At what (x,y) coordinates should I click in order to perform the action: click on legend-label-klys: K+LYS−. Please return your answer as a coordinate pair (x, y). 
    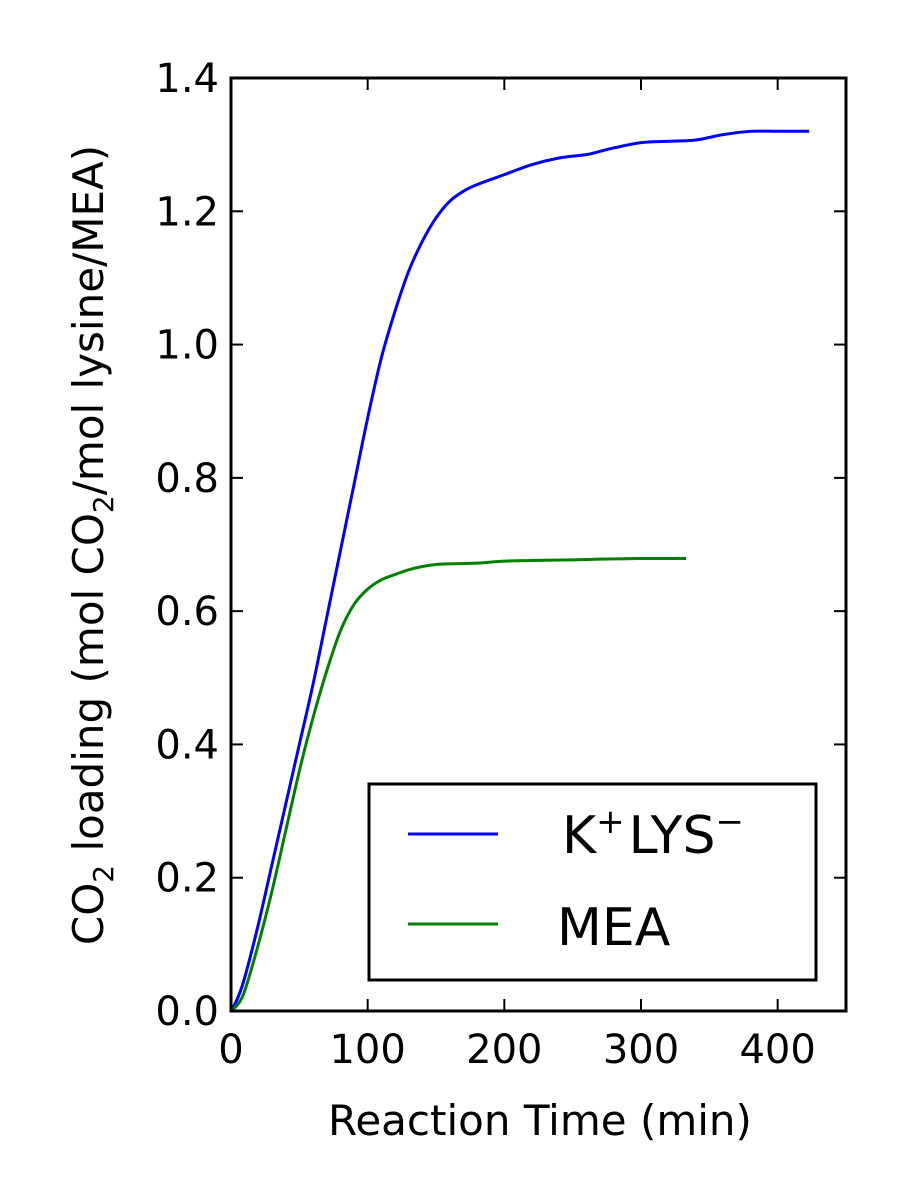
    Looking at the image, I should click on (653, 834).